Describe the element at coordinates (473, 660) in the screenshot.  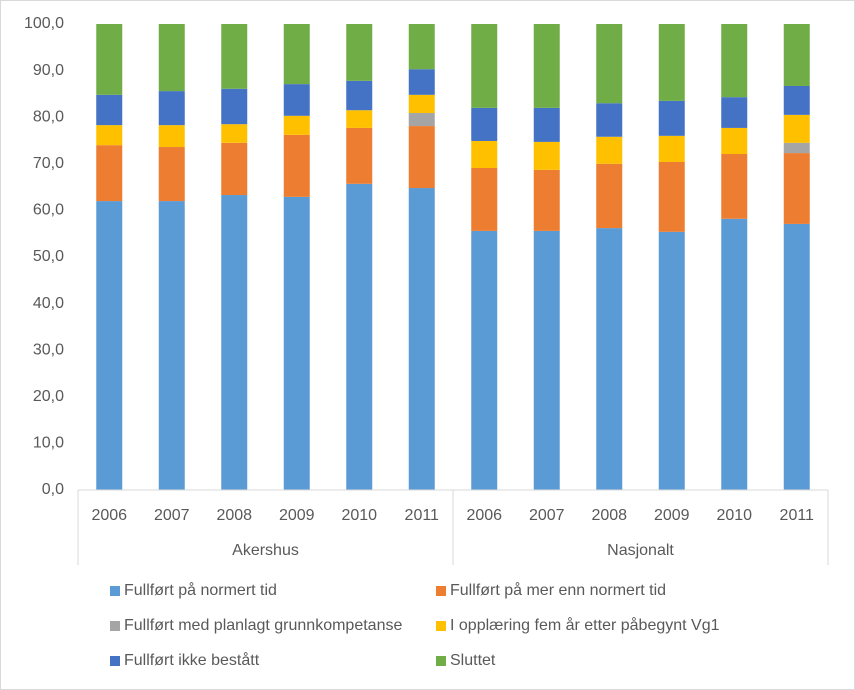
I see `legend-label: Sluttet` at that location.